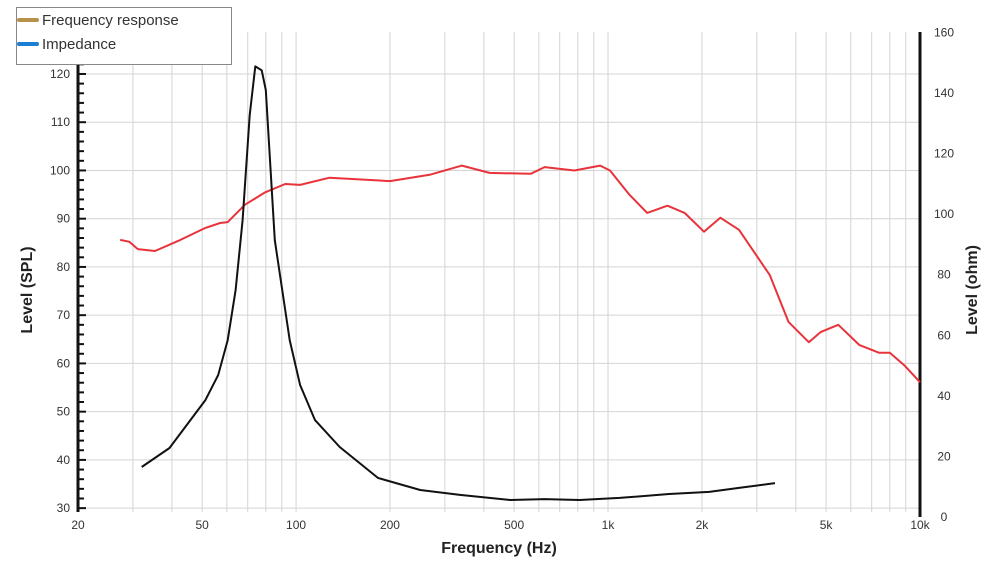 Image resolution: width=996 pixels, height=570 pixels. I want to click on y-tick-label: 100, so click(60, 170).